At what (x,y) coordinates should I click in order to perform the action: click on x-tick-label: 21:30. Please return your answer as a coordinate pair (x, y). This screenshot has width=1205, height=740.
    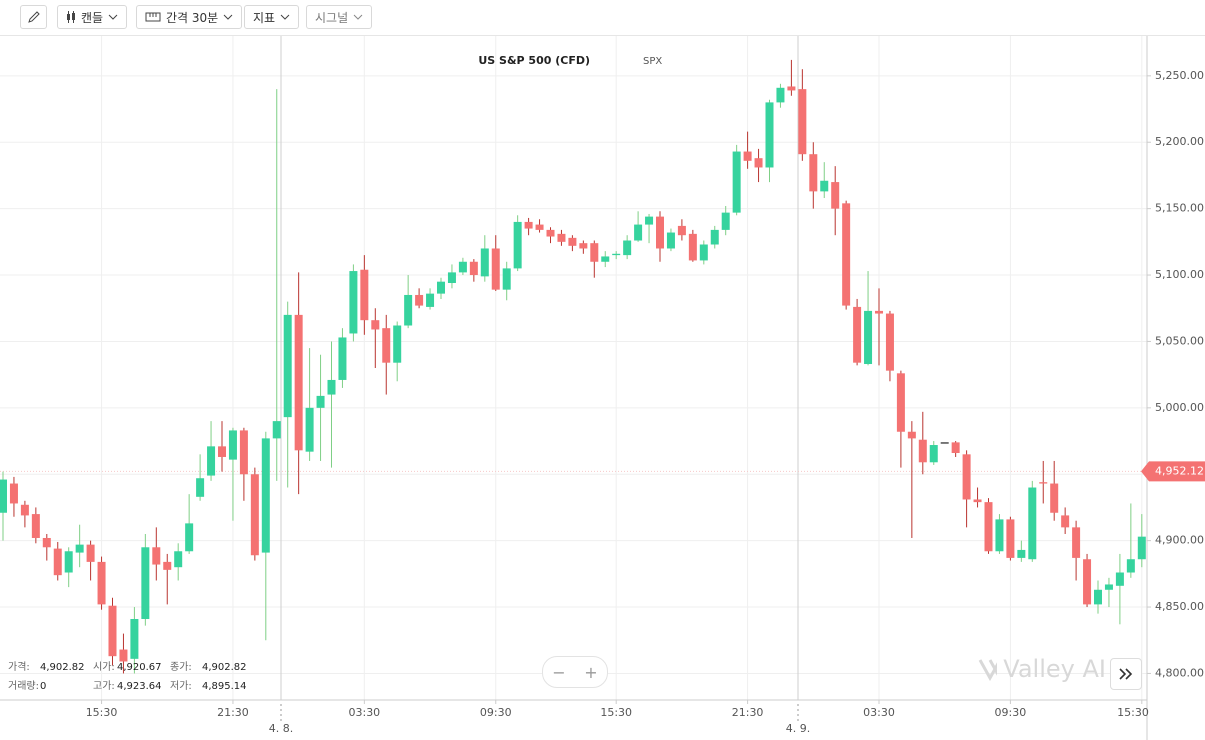
    Looking at the image, I should click on (233, 712).